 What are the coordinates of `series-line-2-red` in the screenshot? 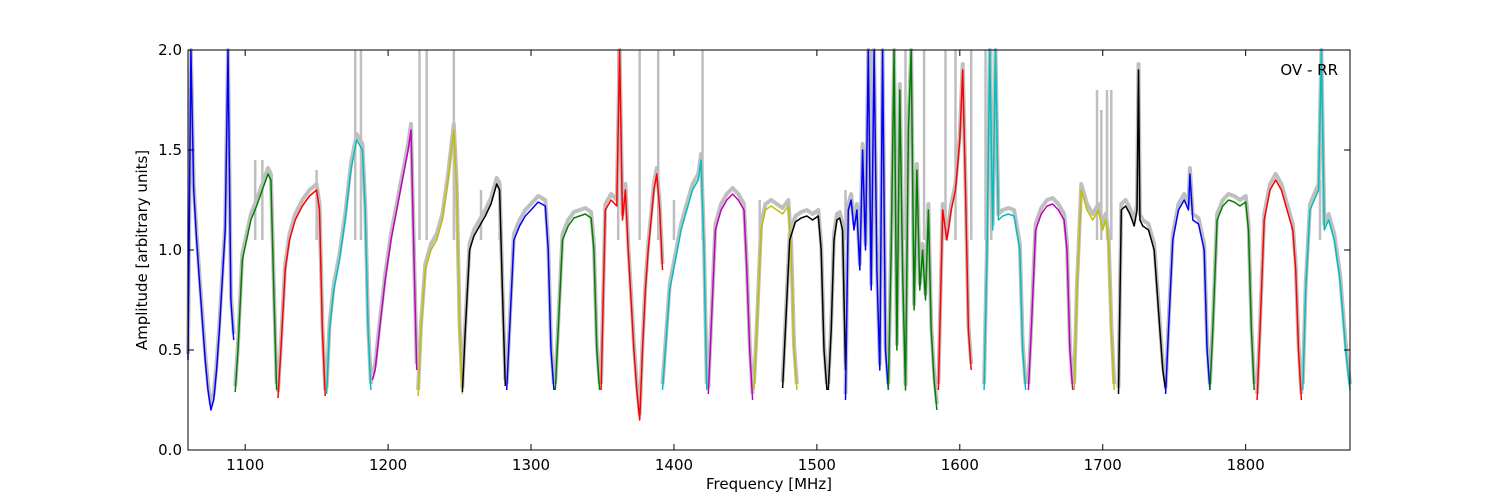 It's located at (301, 294).